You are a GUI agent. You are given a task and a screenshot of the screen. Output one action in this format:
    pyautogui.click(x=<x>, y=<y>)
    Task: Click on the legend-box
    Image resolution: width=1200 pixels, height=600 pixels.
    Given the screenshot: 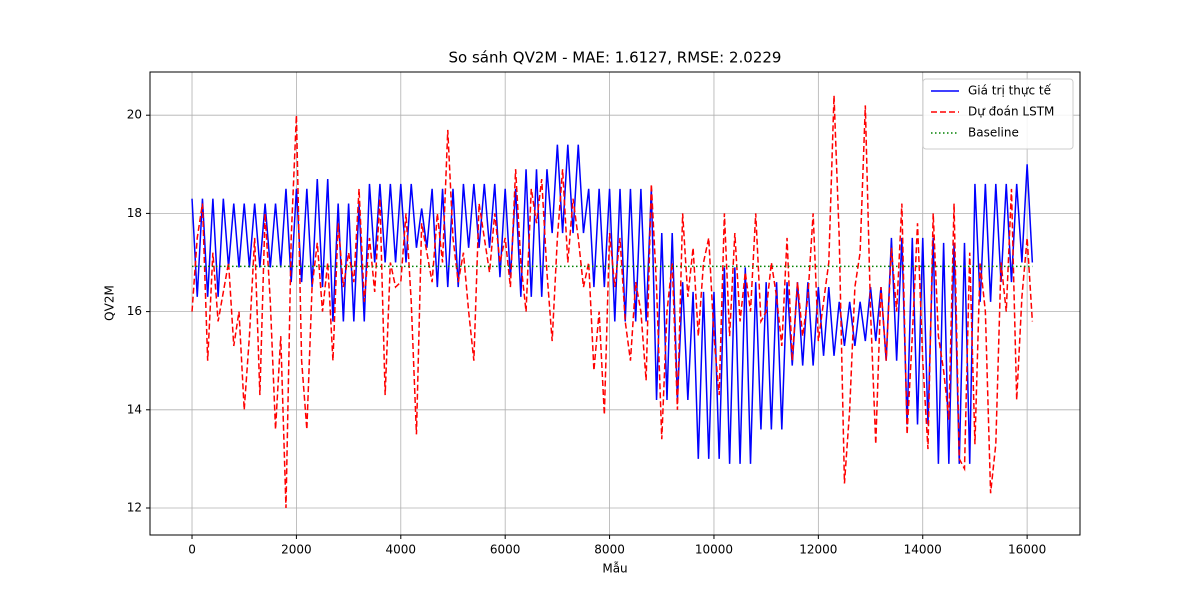 What is the action you would take?
    pyautogui.click(x=998, y=114)
    